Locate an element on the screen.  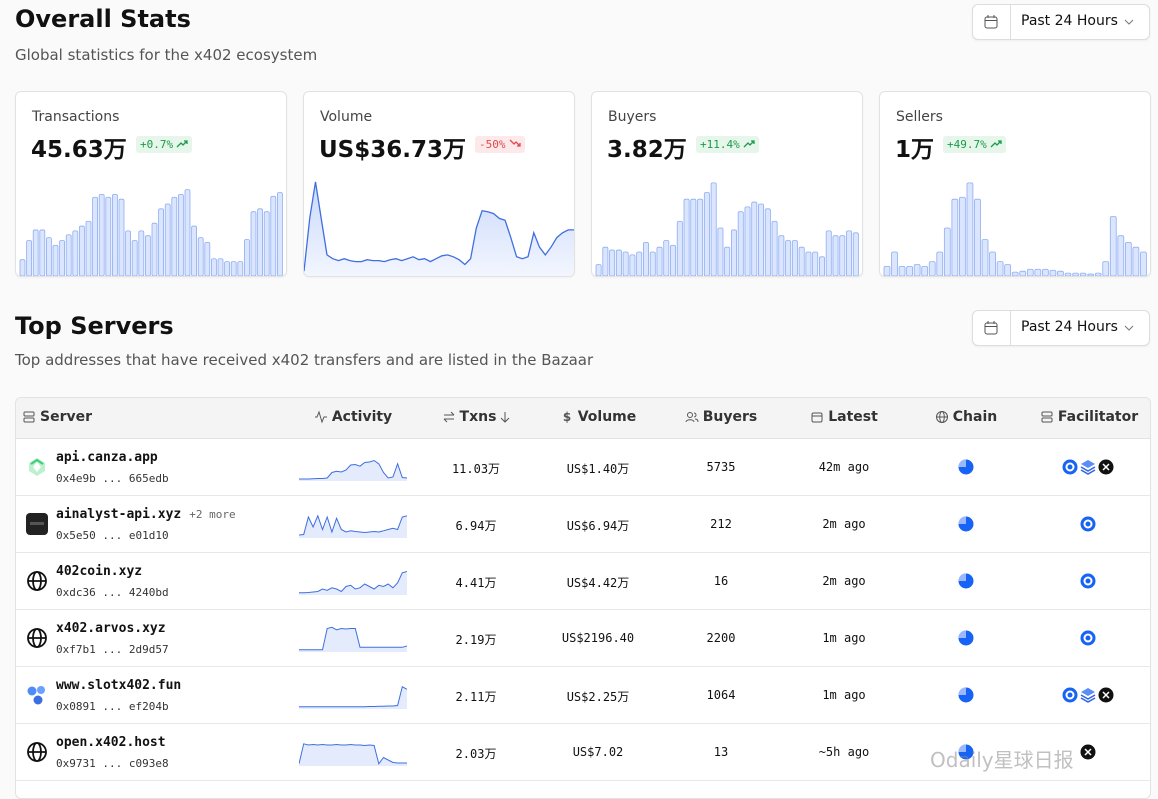
server-address: 0x4e9b ... 665edb is located at coordinates (112, 478).